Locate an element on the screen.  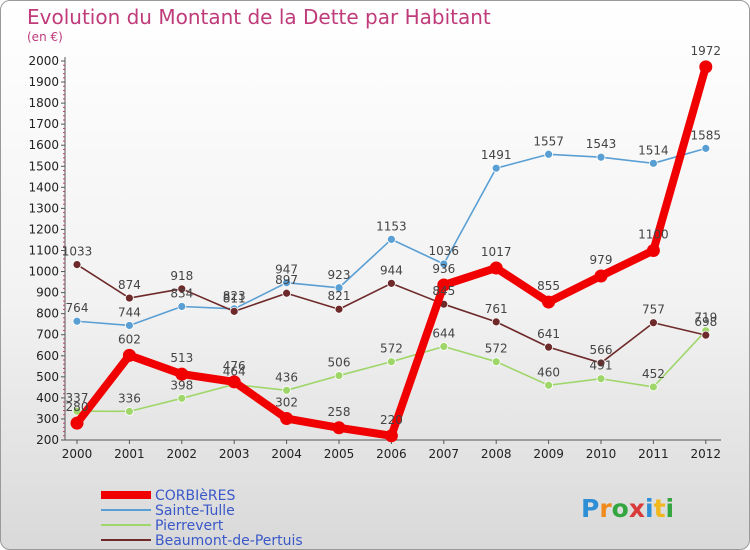
y-tick-label: 1000 is located at coordinates (43, 272).